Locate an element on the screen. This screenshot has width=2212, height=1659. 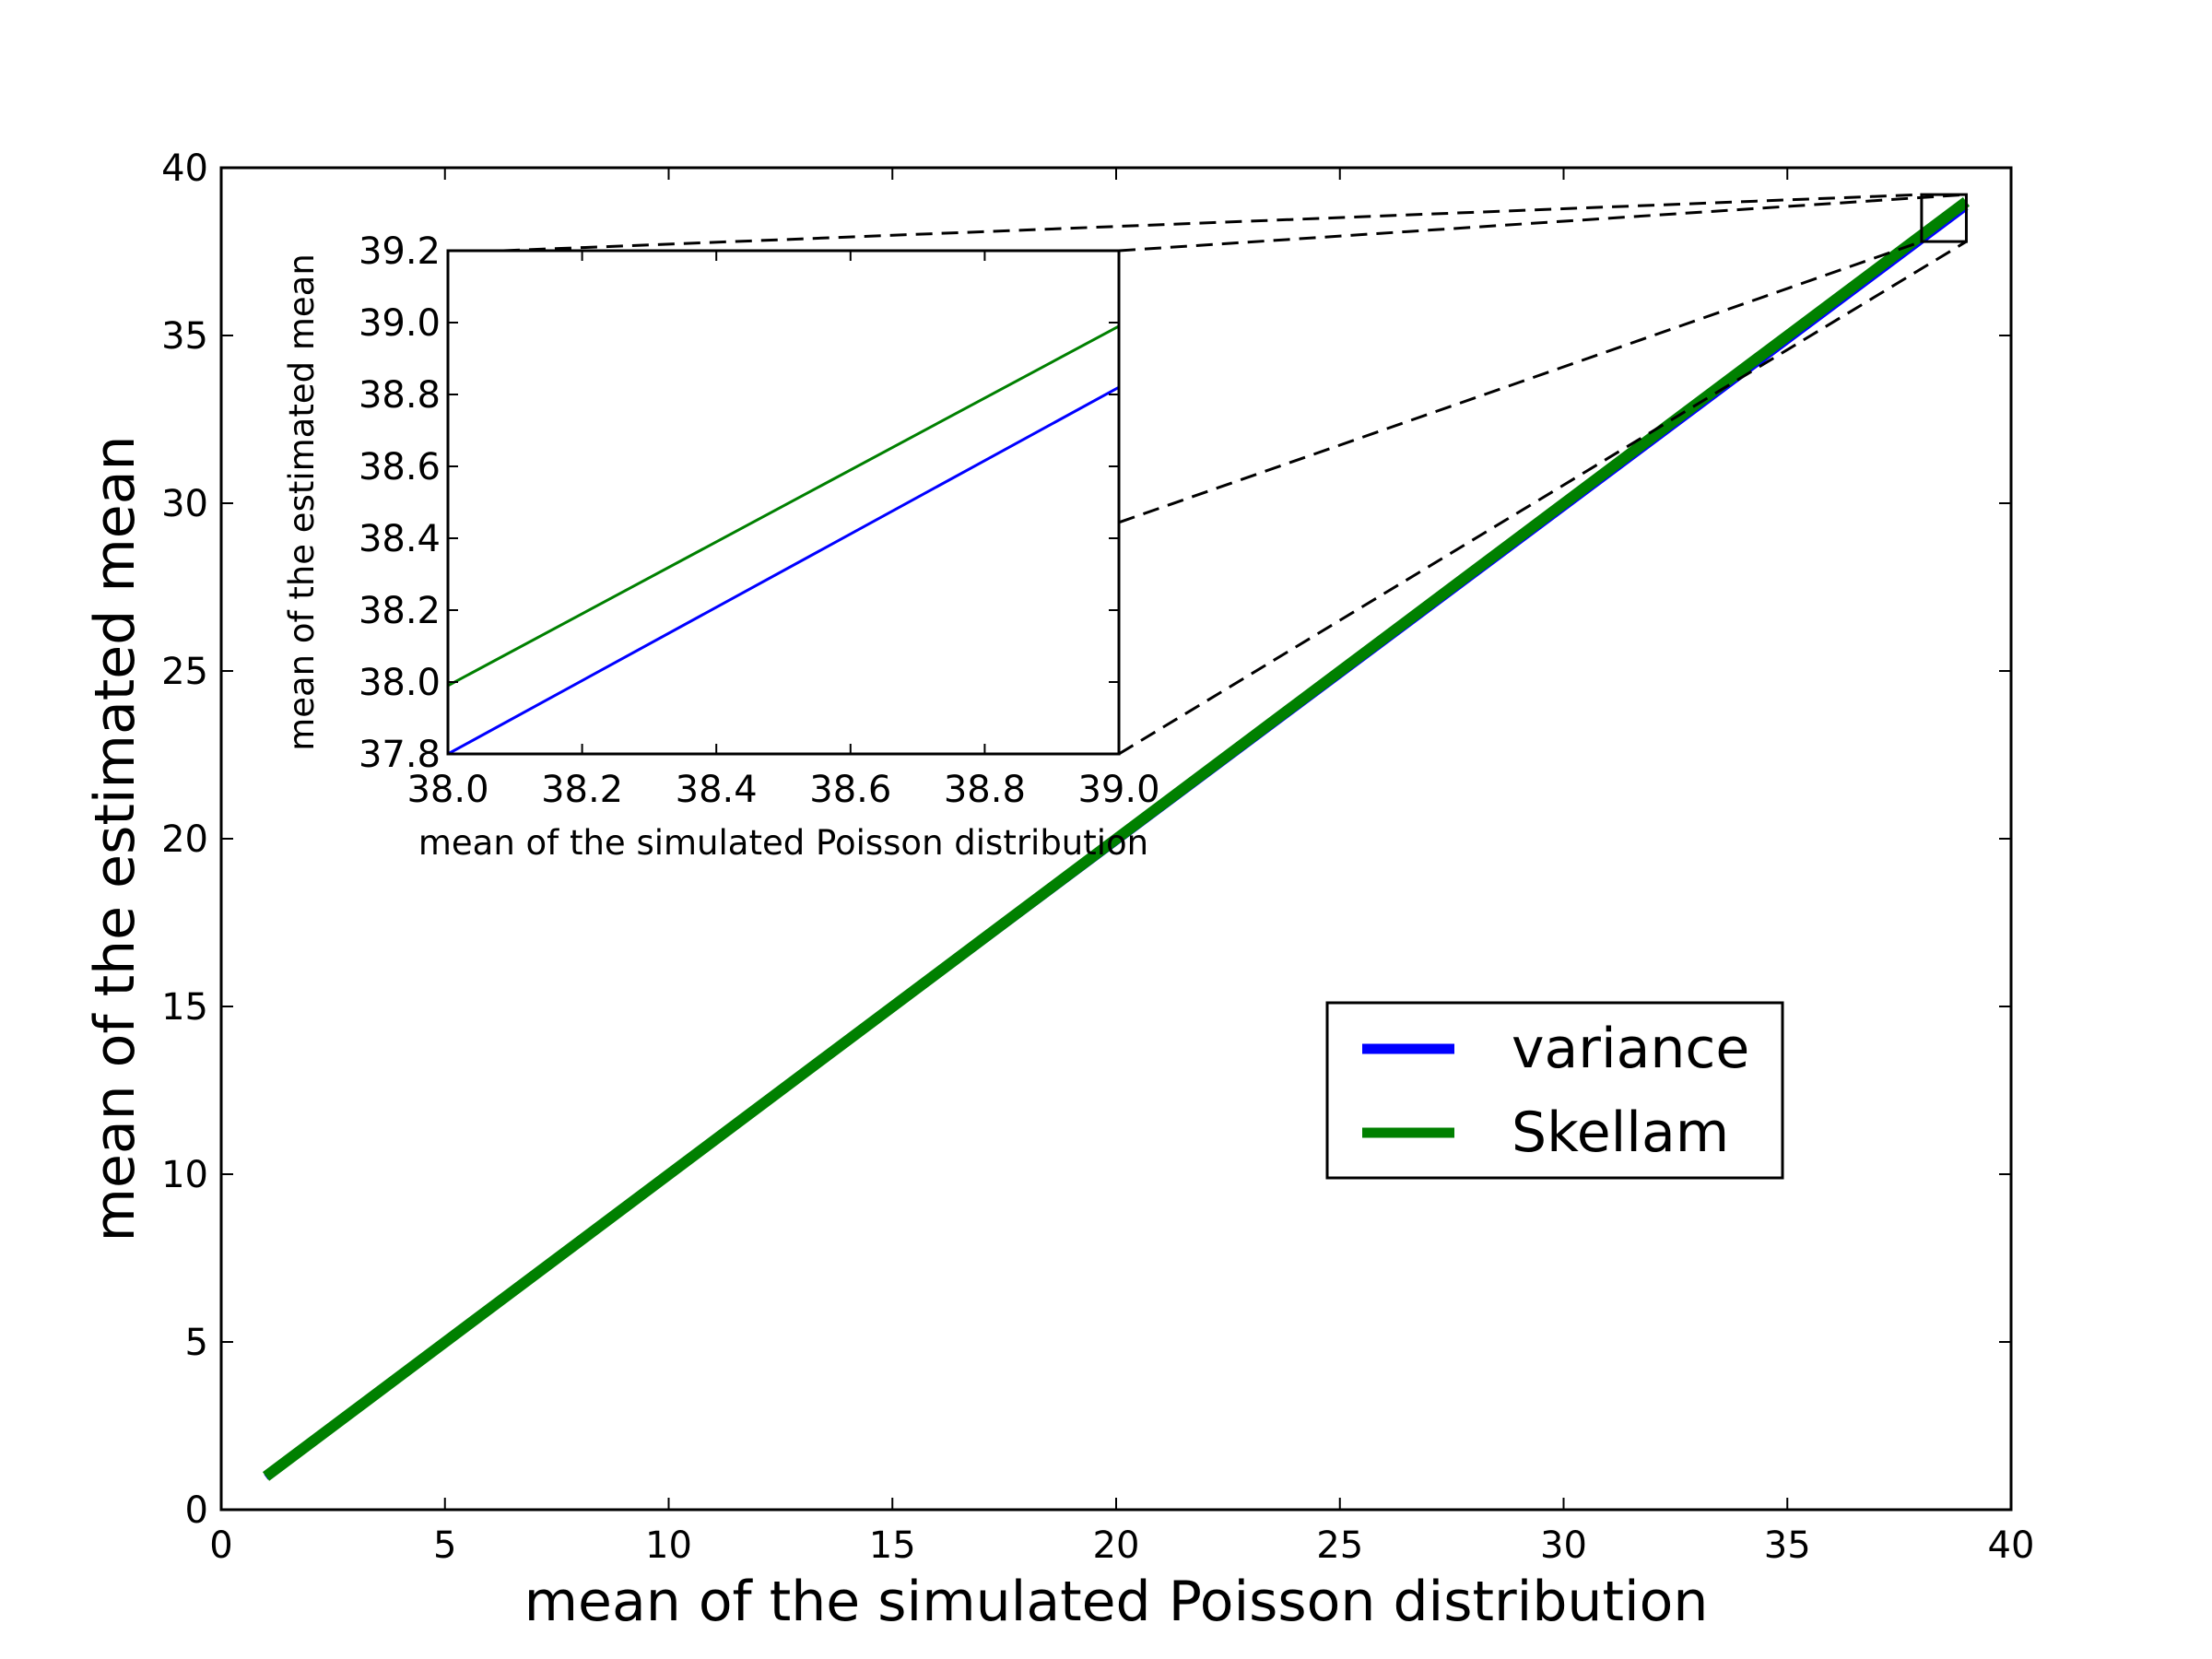
legend-label-variance: variance is located at coordinates (1630, 1049).